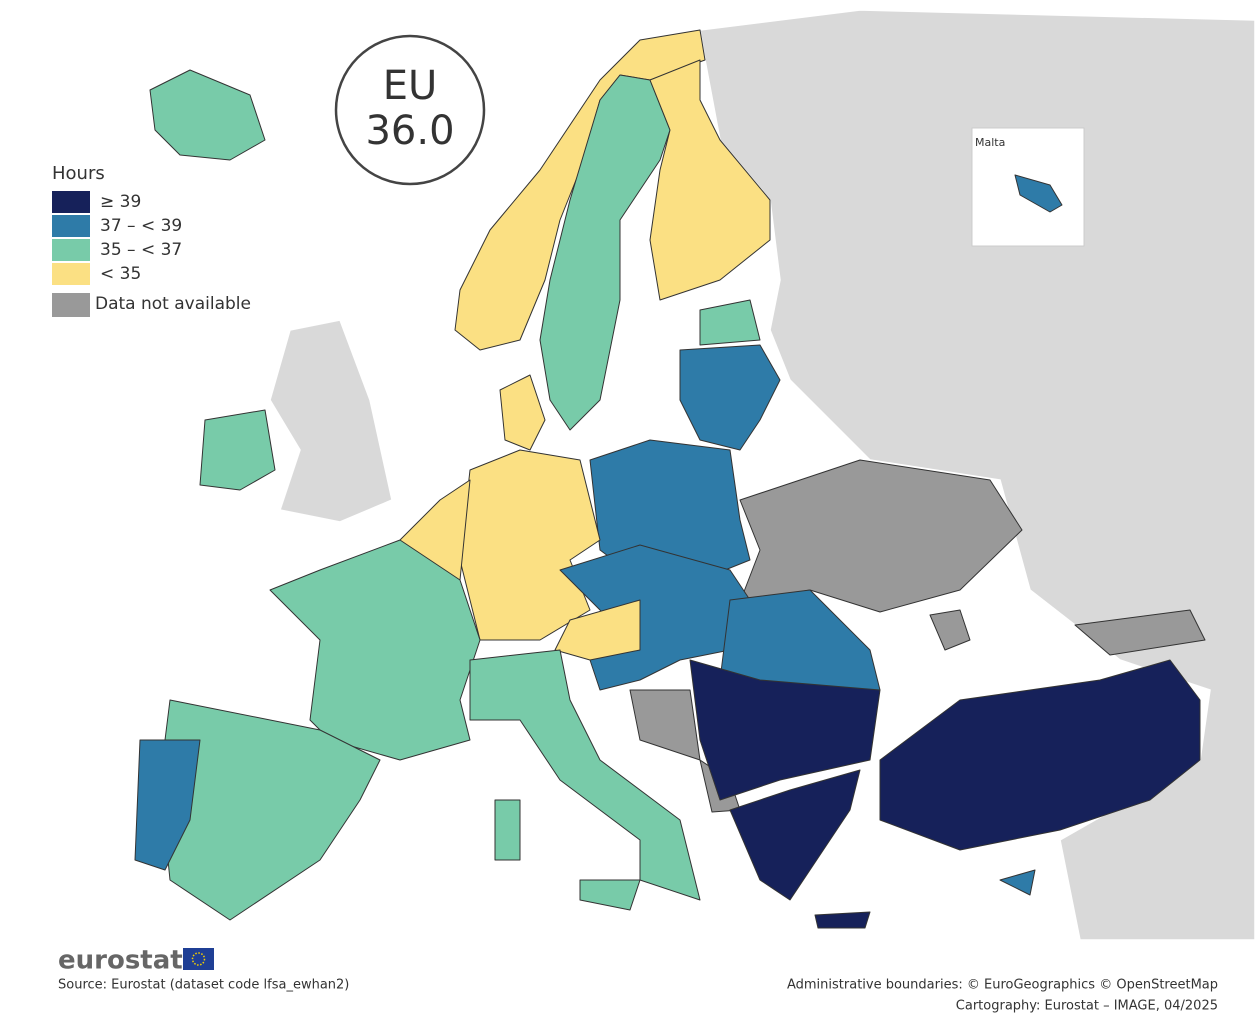 The height and width of the screenshot is (1029, 1255). Describe the element at coordinates (173, 304) in the screenshot. I see `legend-label: Data not available` at that location.